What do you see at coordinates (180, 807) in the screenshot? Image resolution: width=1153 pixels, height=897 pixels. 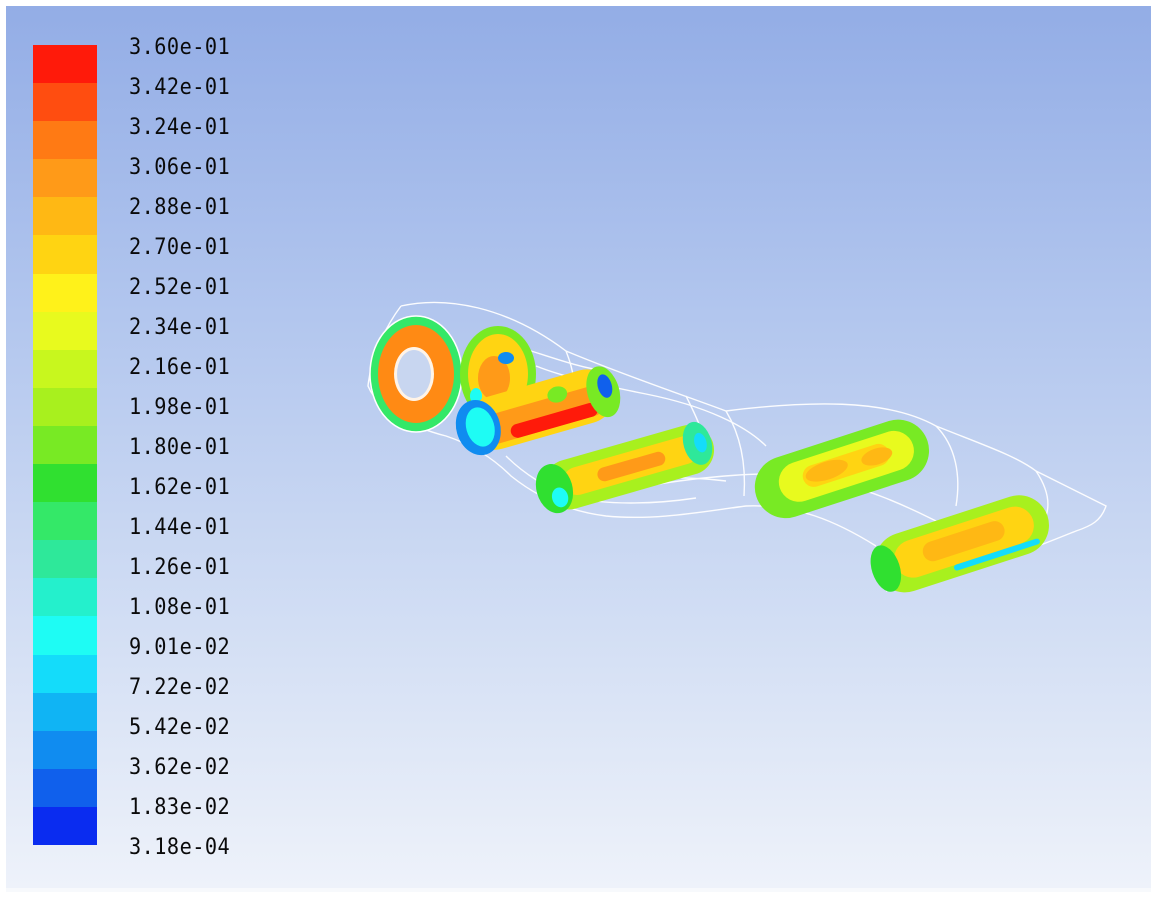 I see `colormap-tick-label: 1.83e-02` at bounding box center [180, 807].